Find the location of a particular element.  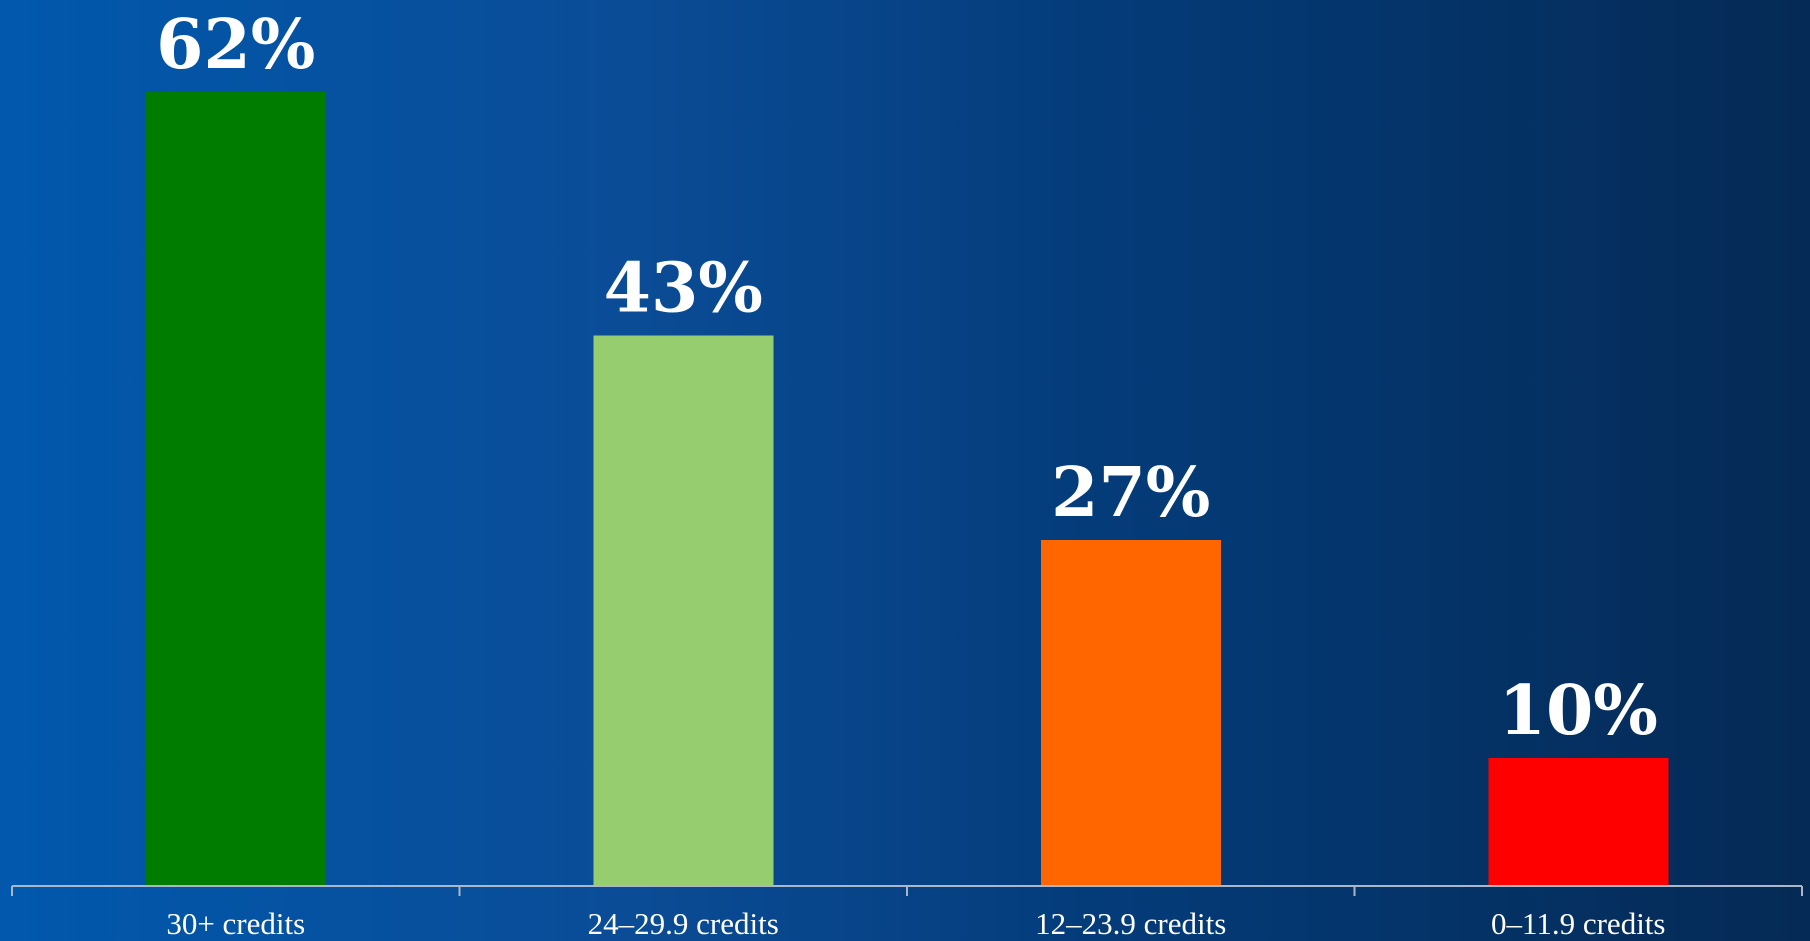

x-axis-tick-label: 30+ credits is located at coordinates (235, 923).